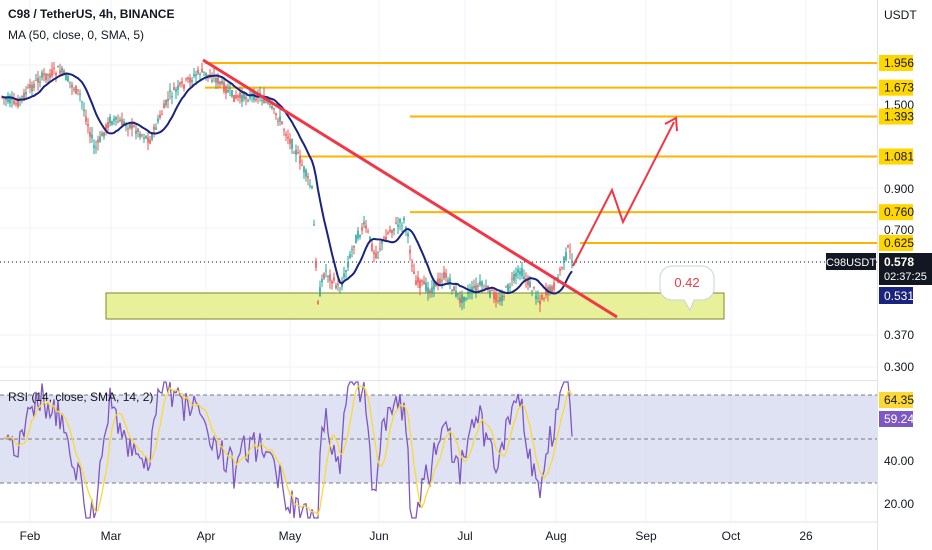 The image size is (932, 550). What do you see at coordinates (899, 419) in the screenshot?
I see `rsi-ma-badge: 59.24` at bounding box center [899, 419].